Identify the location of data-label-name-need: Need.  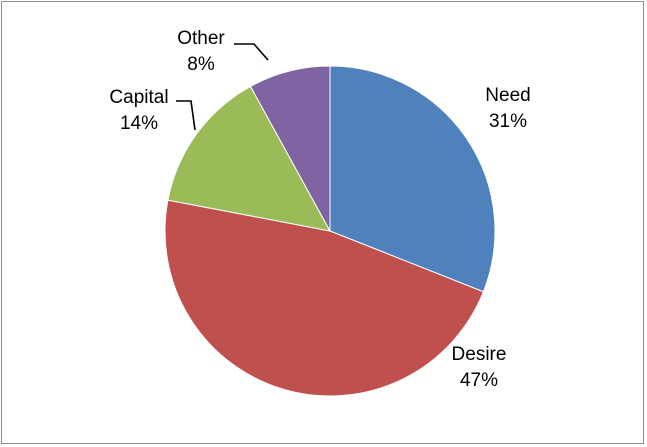
(507, 95).